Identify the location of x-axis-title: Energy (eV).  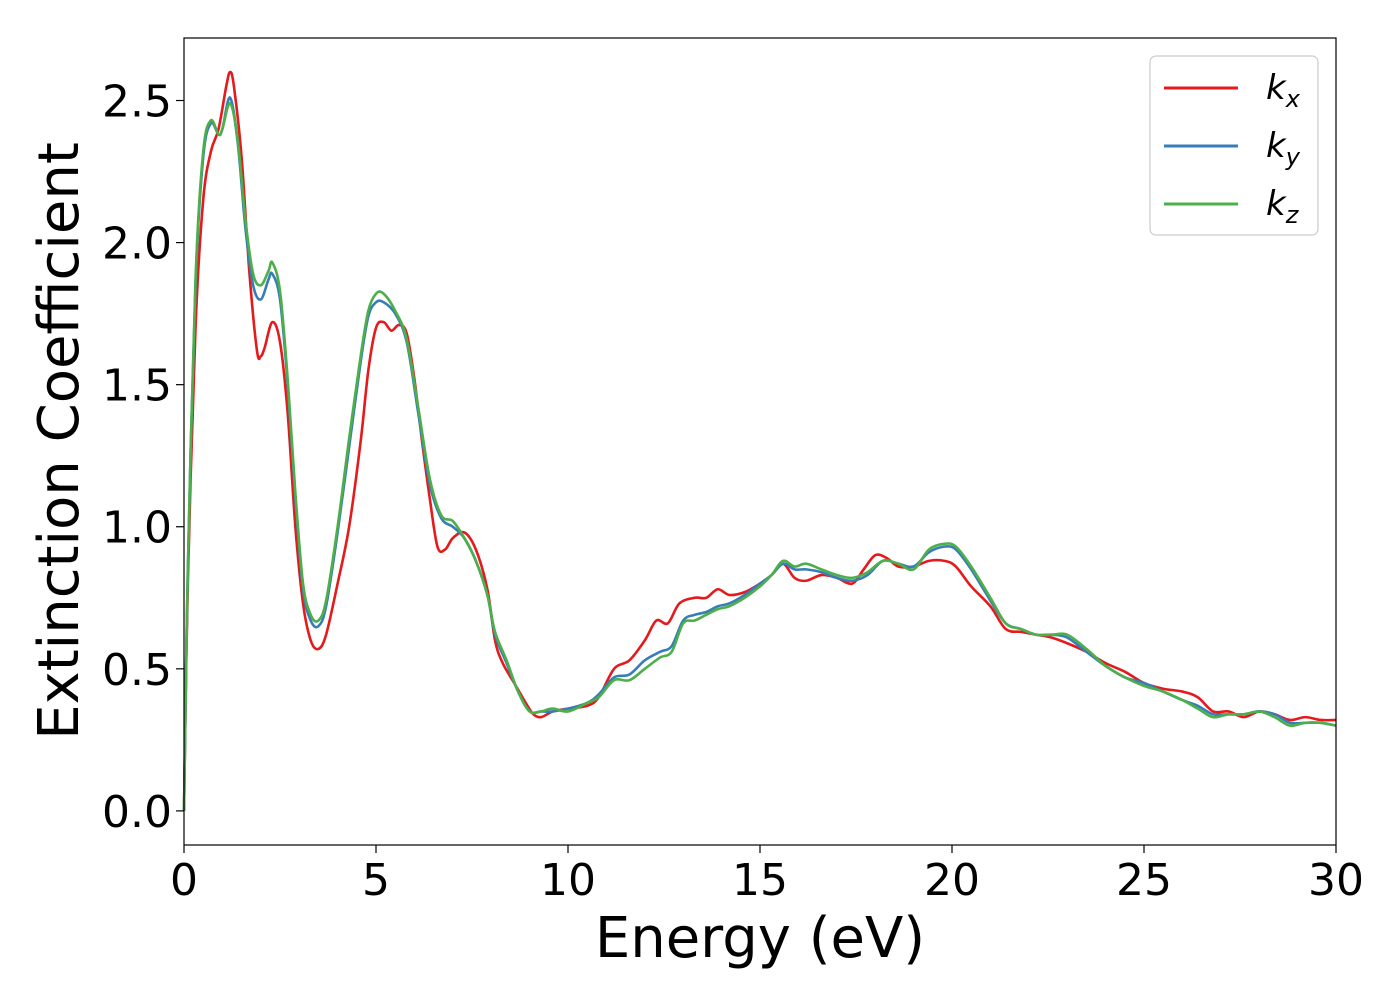
(760, 938).